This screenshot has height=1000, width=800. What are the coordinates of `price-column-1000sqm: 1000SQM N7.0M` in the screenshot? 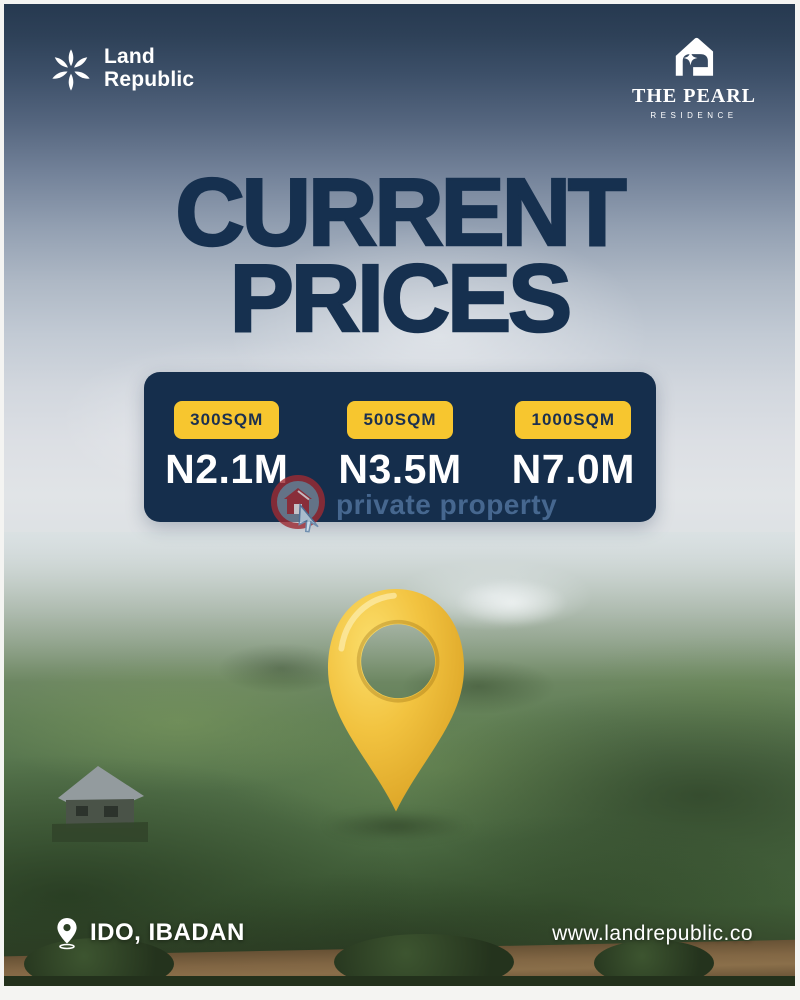 It's located at (573, 447).